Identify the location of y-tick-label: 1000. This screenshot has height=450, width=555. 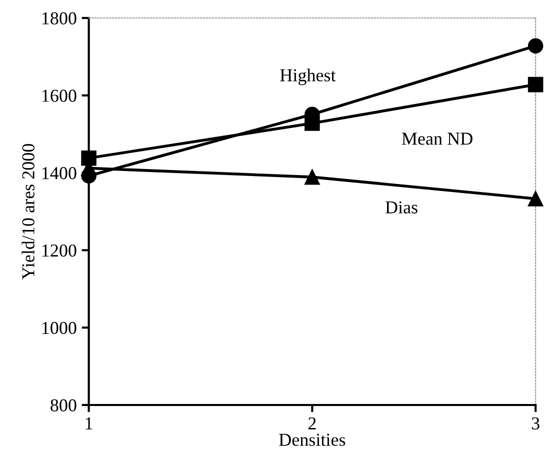
(59, 328).